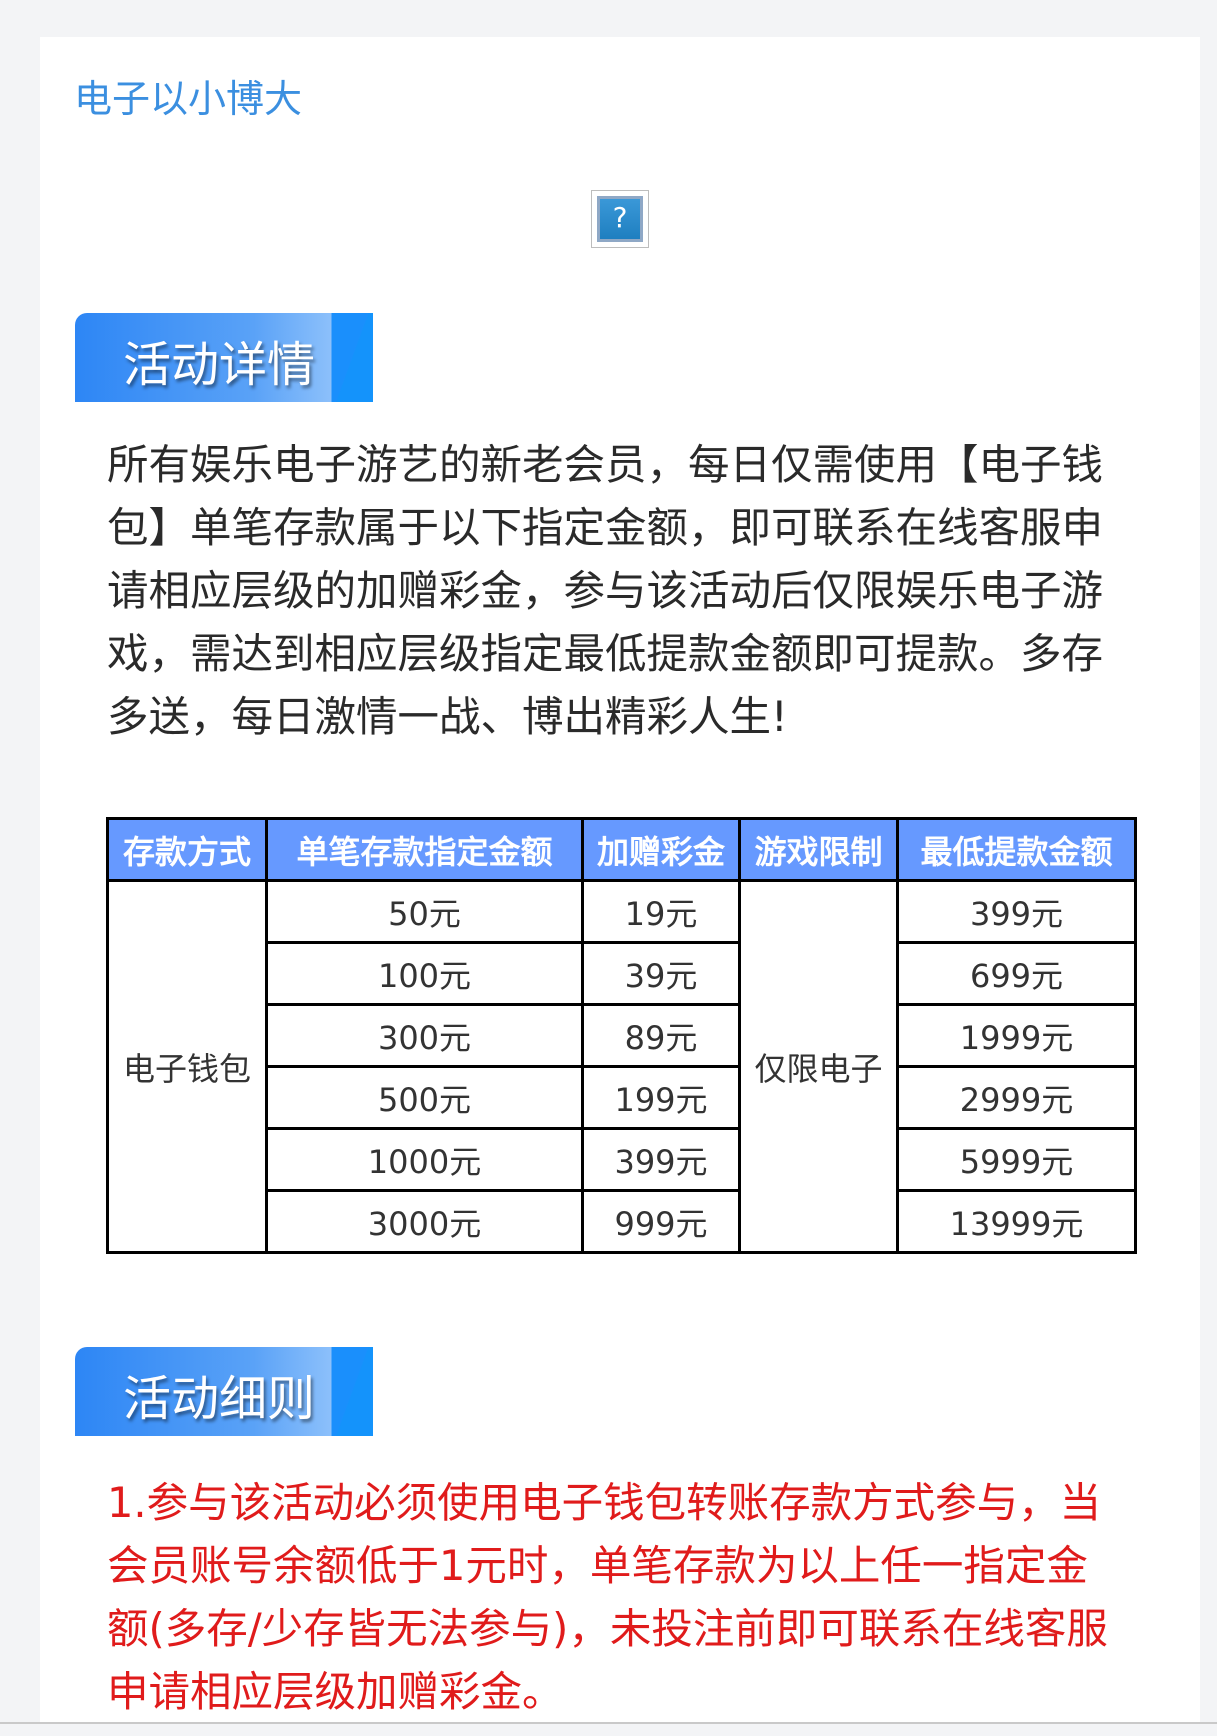  Describe the element at coordinates (424, 849) in the screenshot. I see `header-deposit: 单笔存款指定金额` at that location.